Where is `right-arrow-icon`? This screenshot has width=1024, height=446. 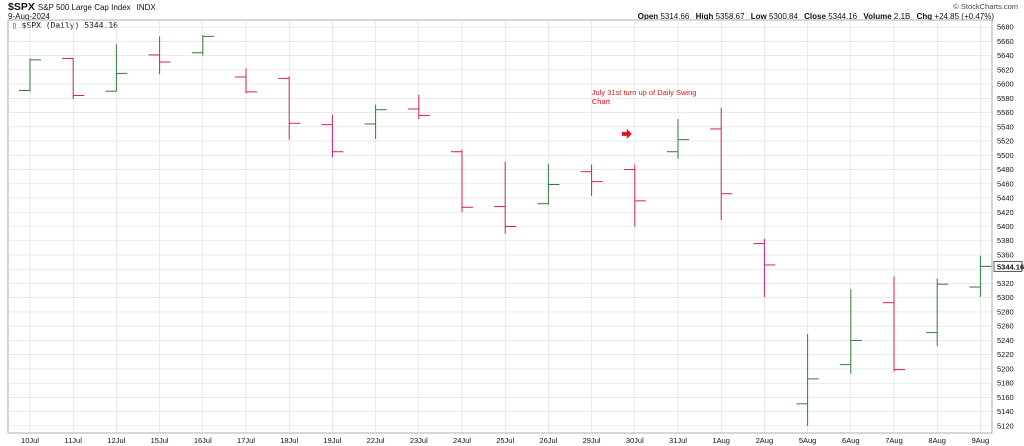
right-arrow-icon is located at coordinates (626, 133).